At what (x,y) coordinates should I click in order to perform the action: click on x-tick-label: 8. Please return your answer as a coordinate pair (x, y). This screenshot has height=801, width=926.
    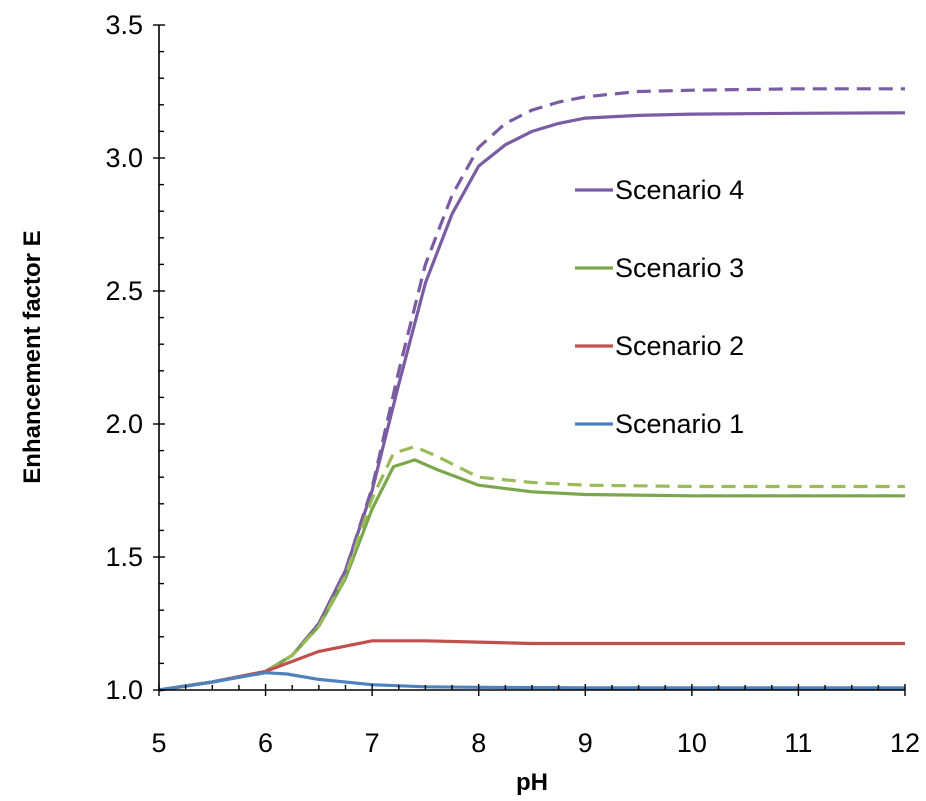
    Looking at the image, I should click on (478, 743).